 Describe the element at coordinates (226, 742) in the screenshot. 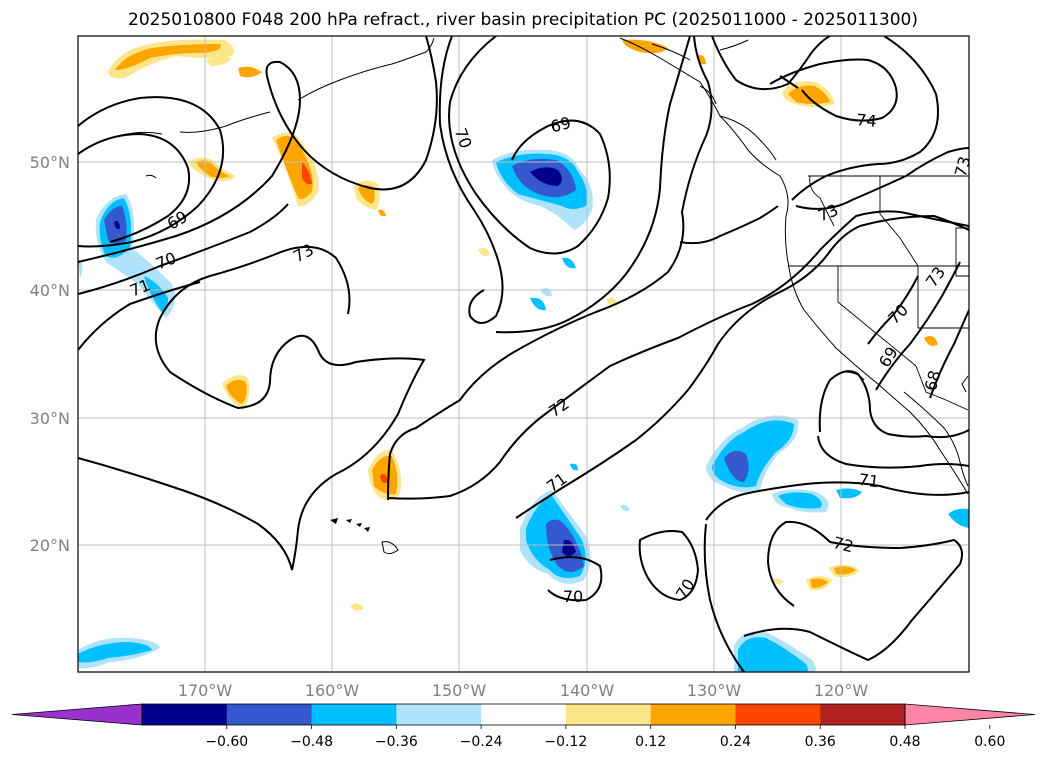

I see `colorbar-tick-label: −0.60` at that location.